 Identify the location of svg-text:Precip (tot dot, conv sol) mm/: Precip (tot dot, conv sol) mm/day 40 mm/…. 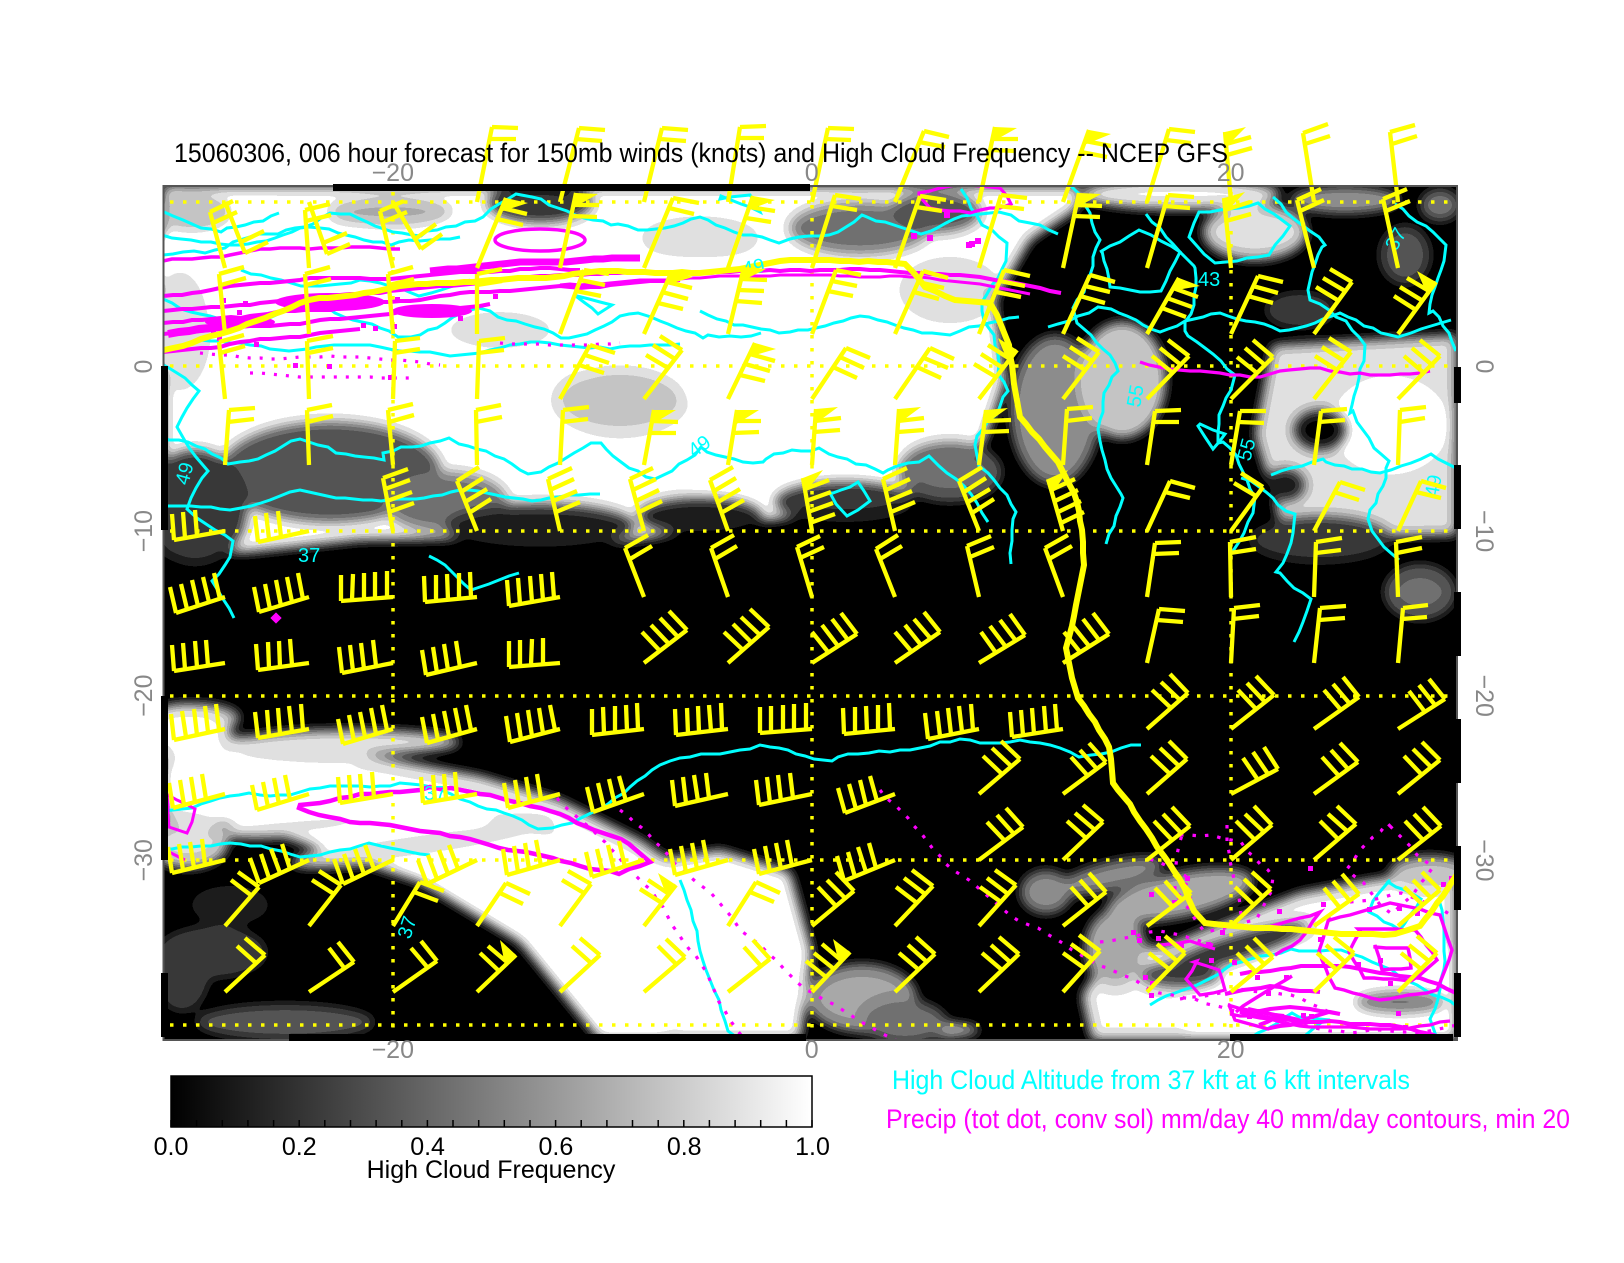
(1228, 1119).